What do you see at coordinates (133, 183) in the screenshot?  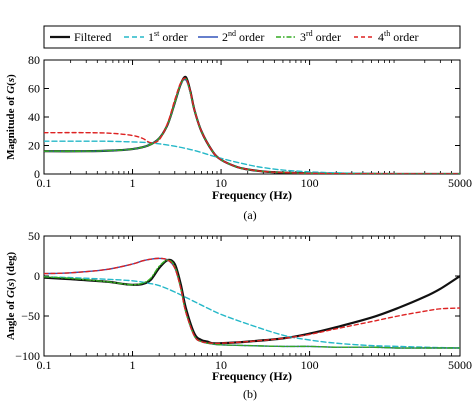 I see `magnitude-x-tick-label: 1` at bounding box center [133, 183].